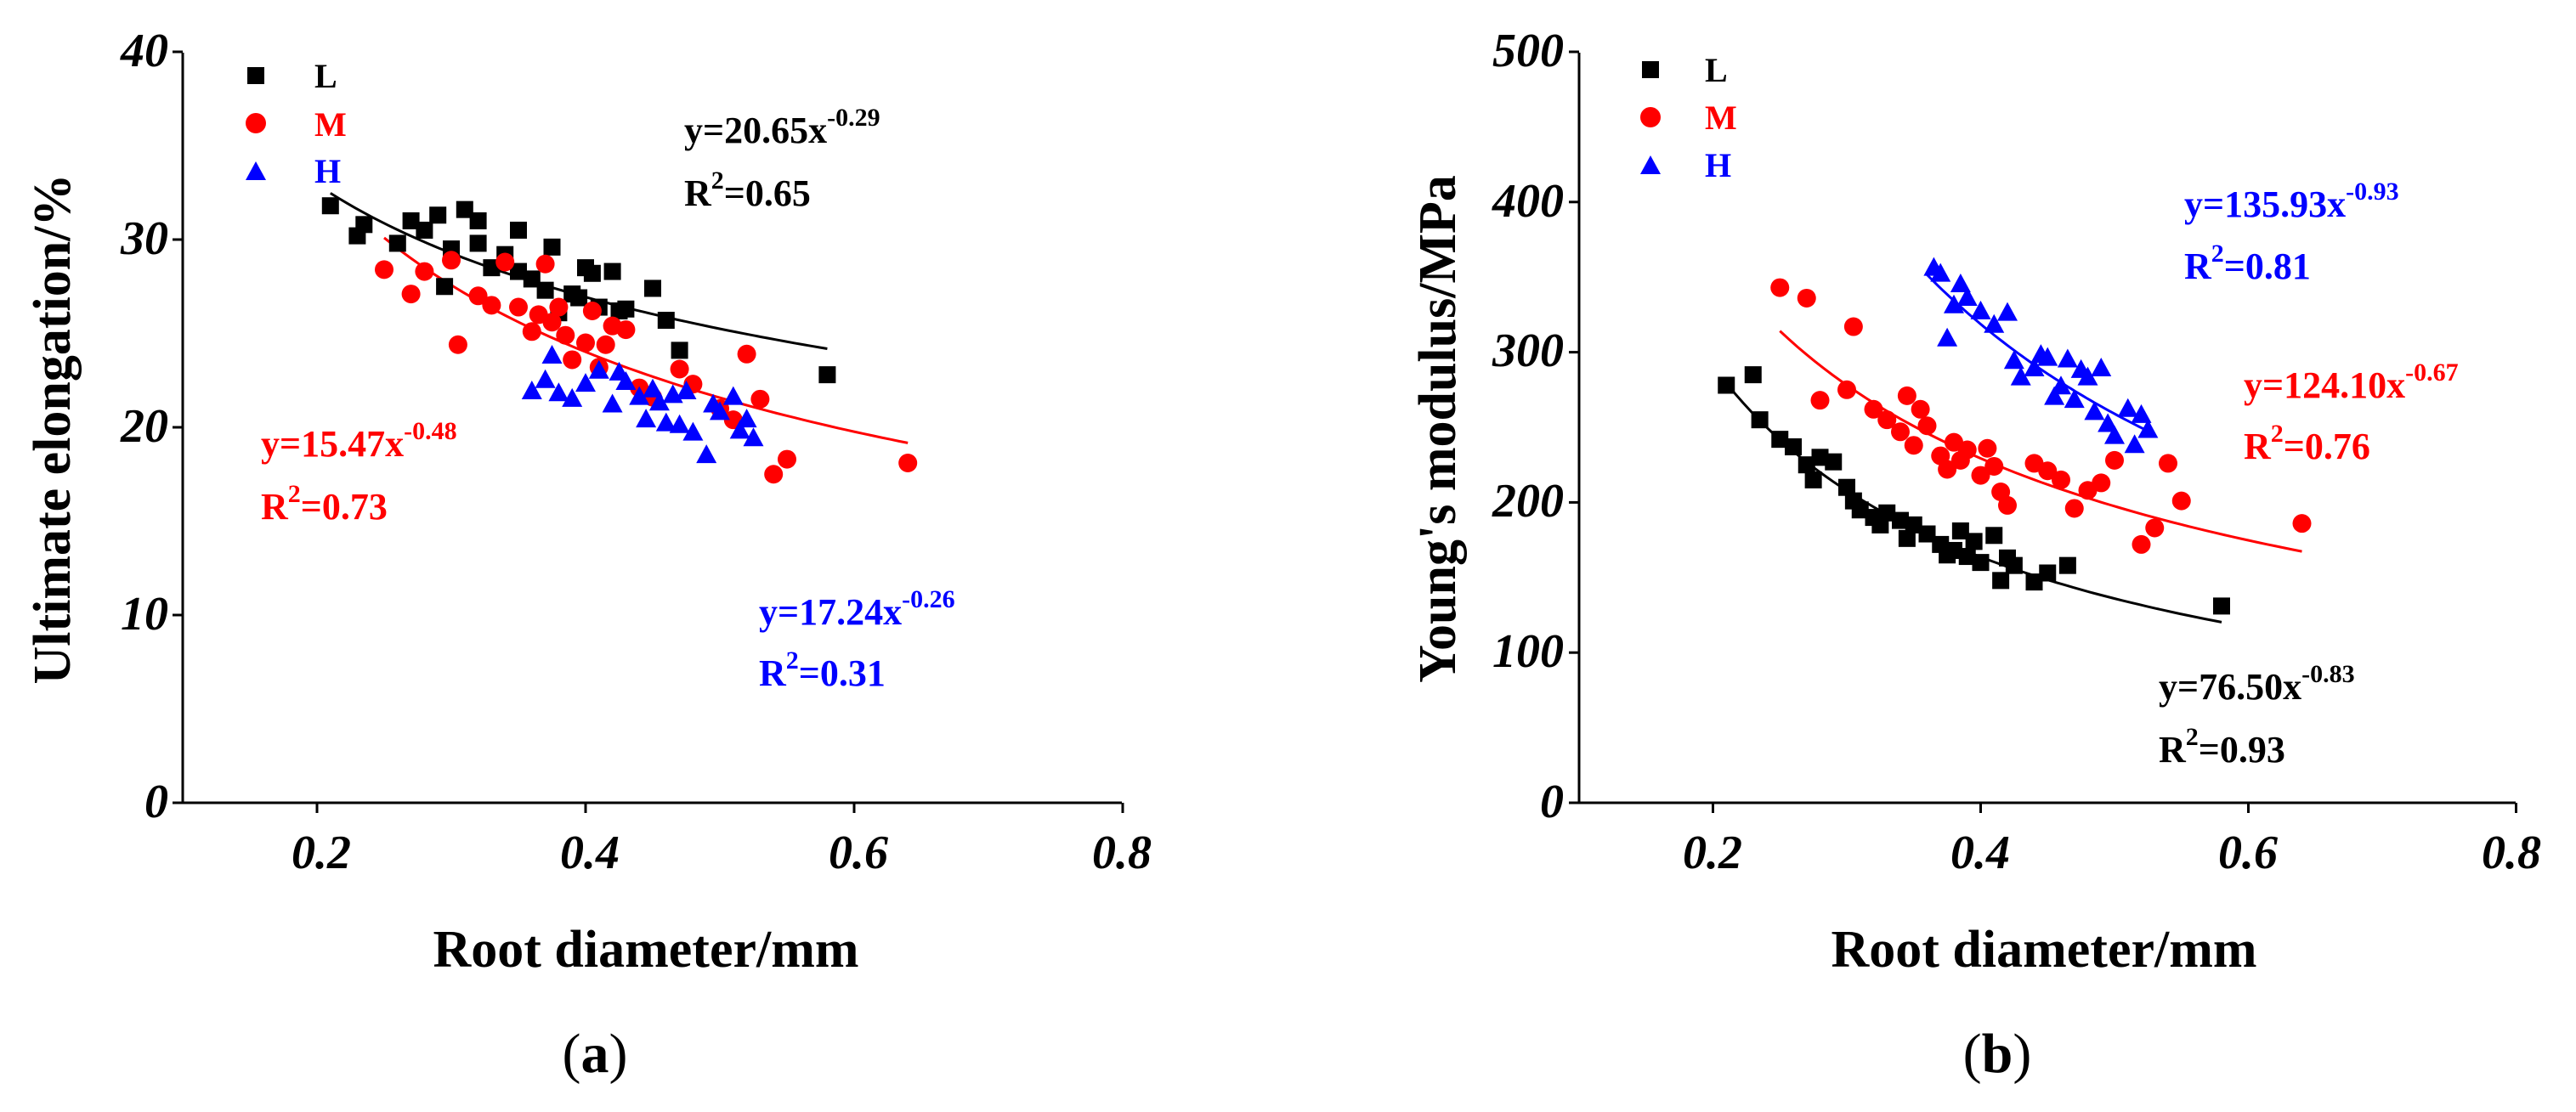  I want to click on chart-a-y-tick-label: 10, so click(144, 614).